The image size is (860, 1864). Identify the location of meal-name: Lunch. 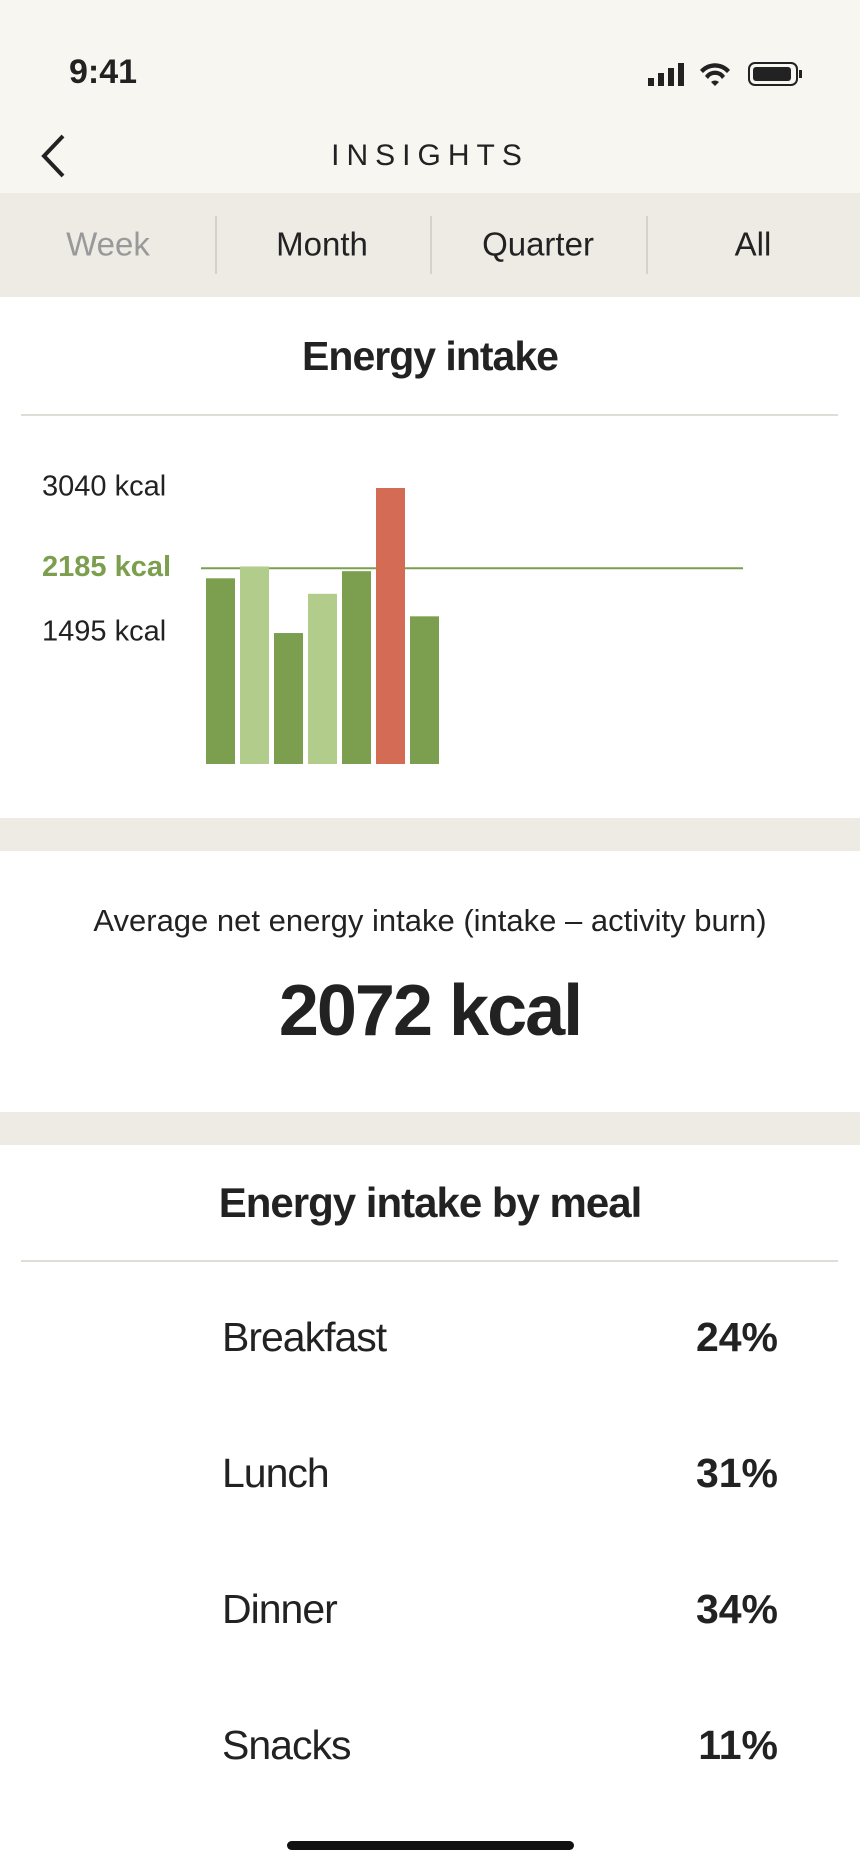
(275, 1473).